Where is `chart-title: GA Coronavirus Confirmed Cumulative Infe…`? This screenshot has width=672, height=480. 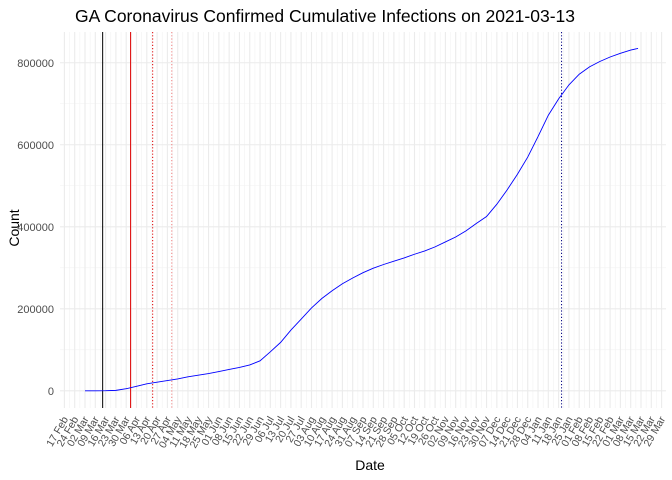
chart-title: GA Coronavirus Confirmed Cumulative Infe… is located at coordinates (325, 16).